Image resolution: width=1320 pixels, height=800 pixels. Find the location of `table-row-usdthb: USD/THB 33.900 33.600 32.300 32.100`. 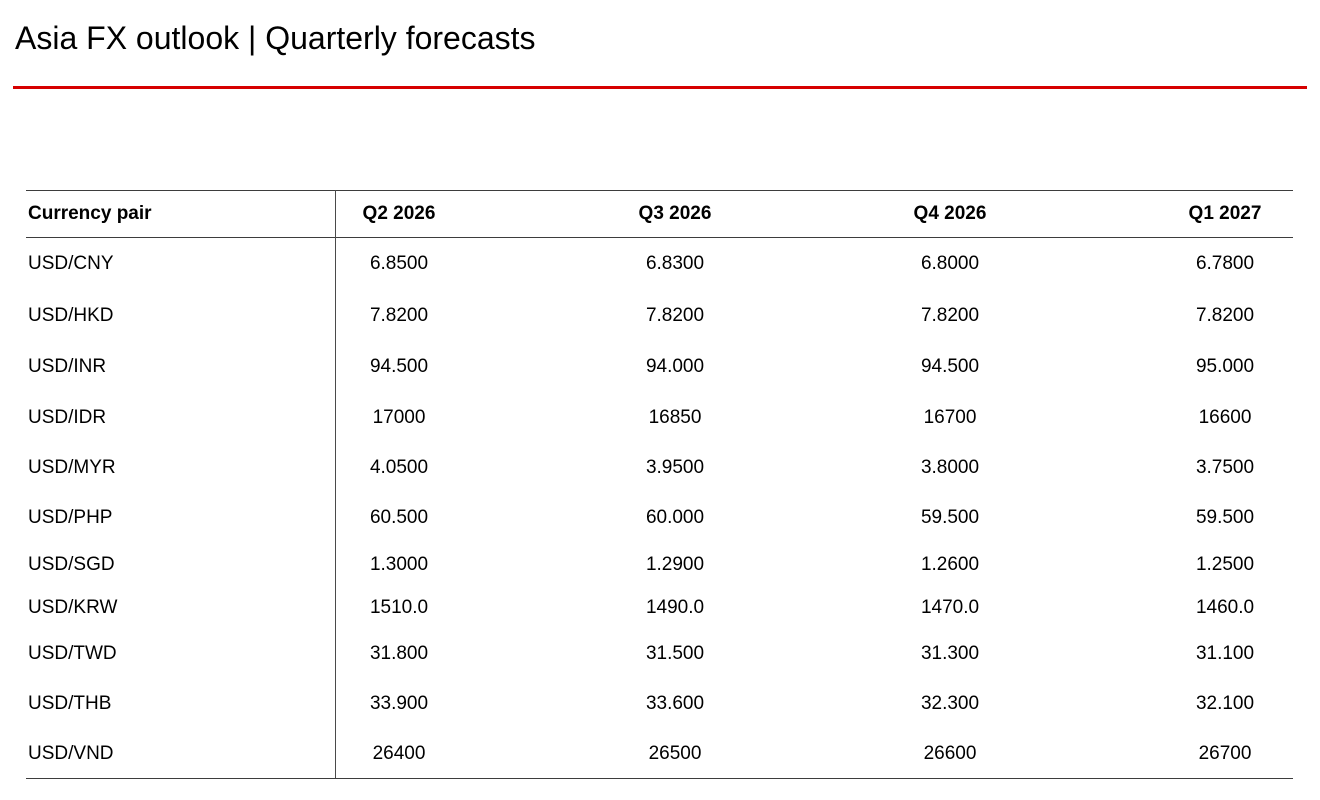

table-row-usdthb: USD/THB 33.900 33.600 32.300 32.100 is located at coordinates (659, 703).